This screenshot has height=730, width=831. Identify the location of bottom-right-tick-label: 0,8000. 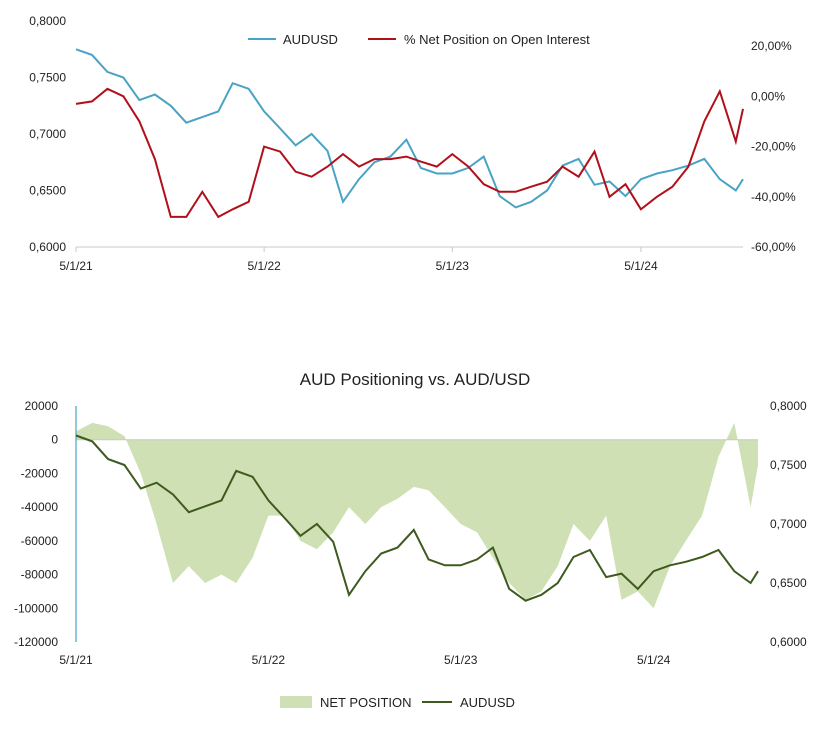
(788, 406).